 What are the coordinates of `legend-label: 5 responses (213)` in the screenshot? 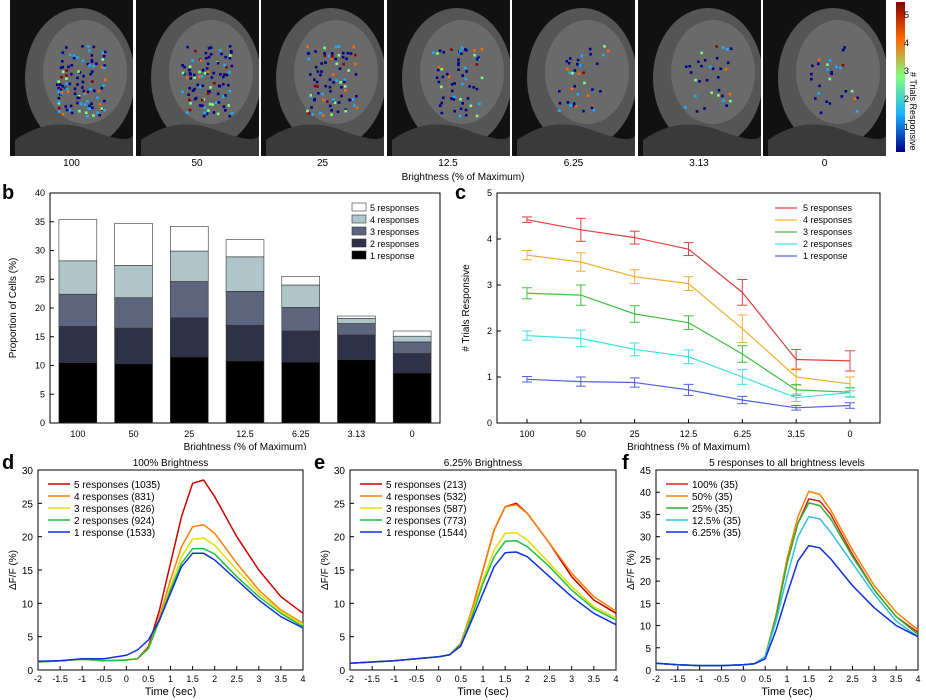 It's located at (426, 485).